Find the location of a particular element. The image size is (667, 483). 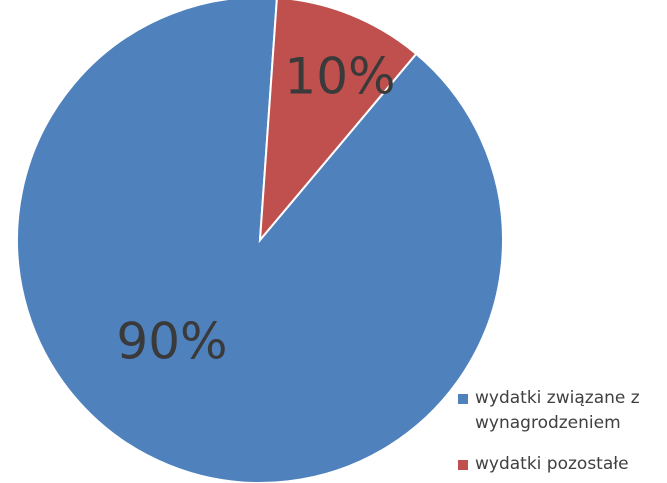

pie-slice is located at coordinates (338, 122).